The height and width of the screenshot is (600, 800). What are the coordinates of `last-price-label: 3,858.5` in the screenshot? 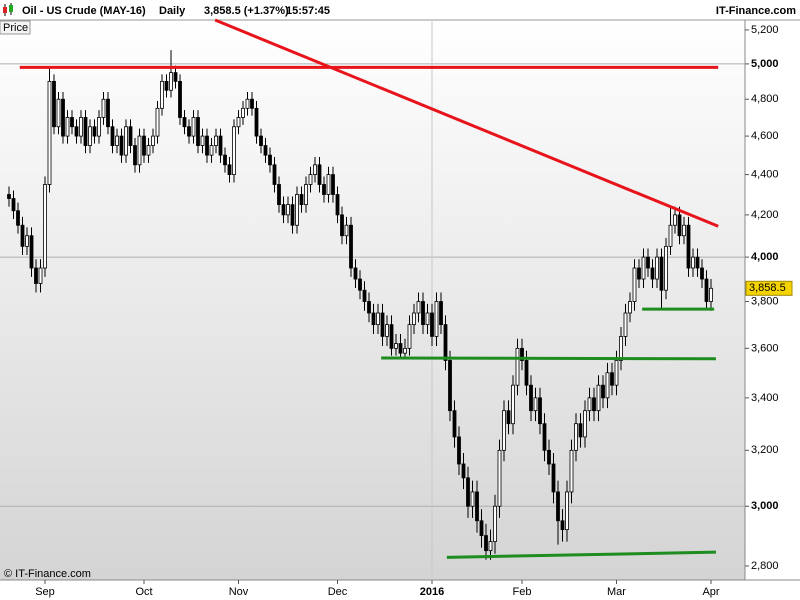 It's located at (767, 288).